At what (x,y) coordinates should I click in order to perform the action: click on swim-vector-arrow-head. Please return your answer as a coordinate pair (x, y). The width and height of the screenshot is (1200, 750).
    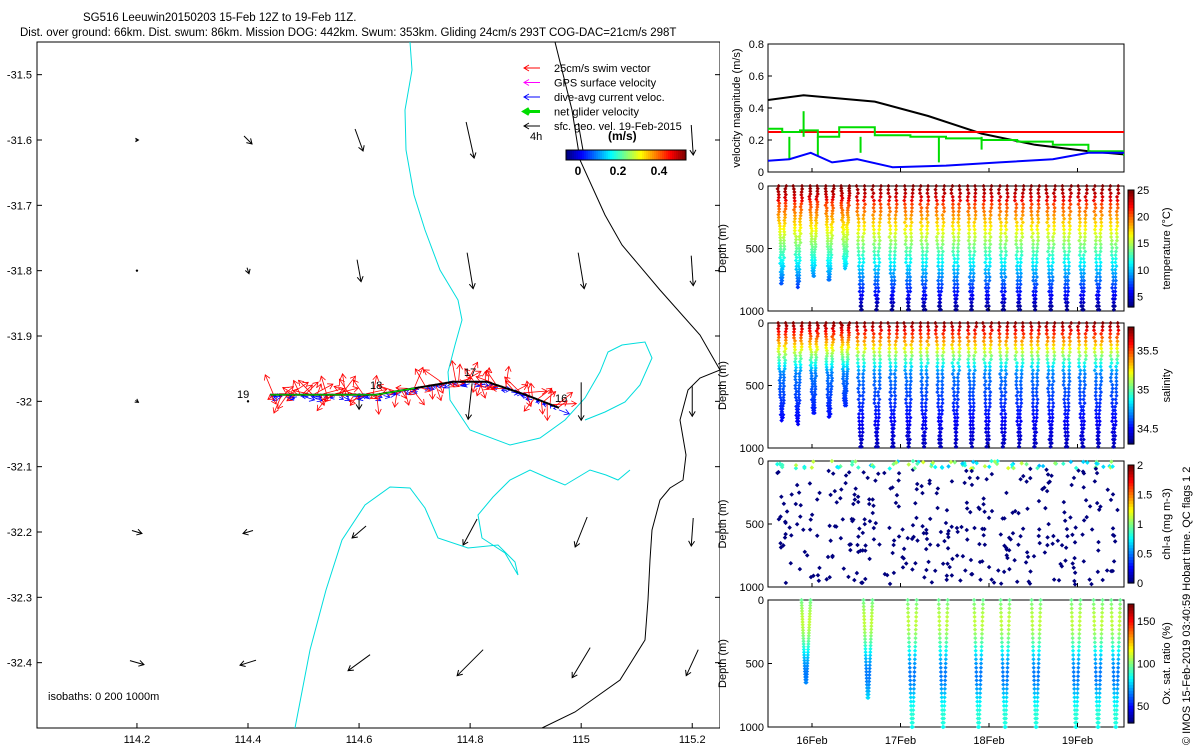
    Looking at the image, I should click on (524, 387).